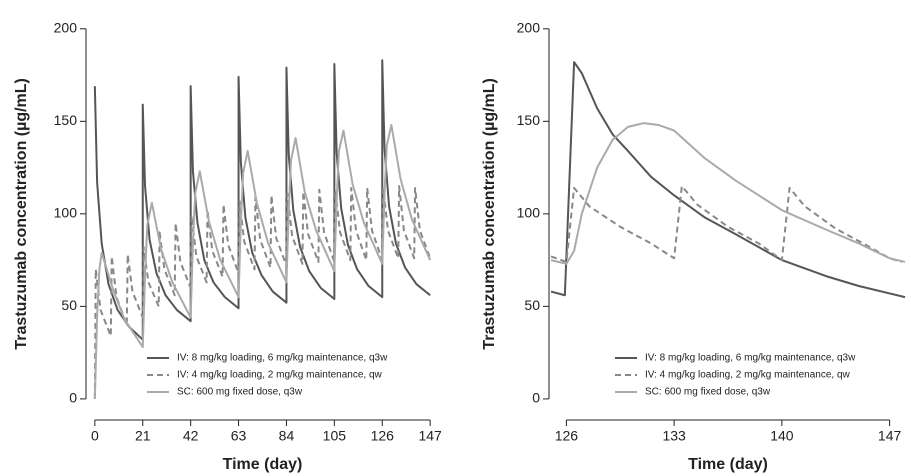  What do you see at coordinates (191, 436) in the screenshot?
I see `x-tick-label: 42` at bounding box center [191, 436].